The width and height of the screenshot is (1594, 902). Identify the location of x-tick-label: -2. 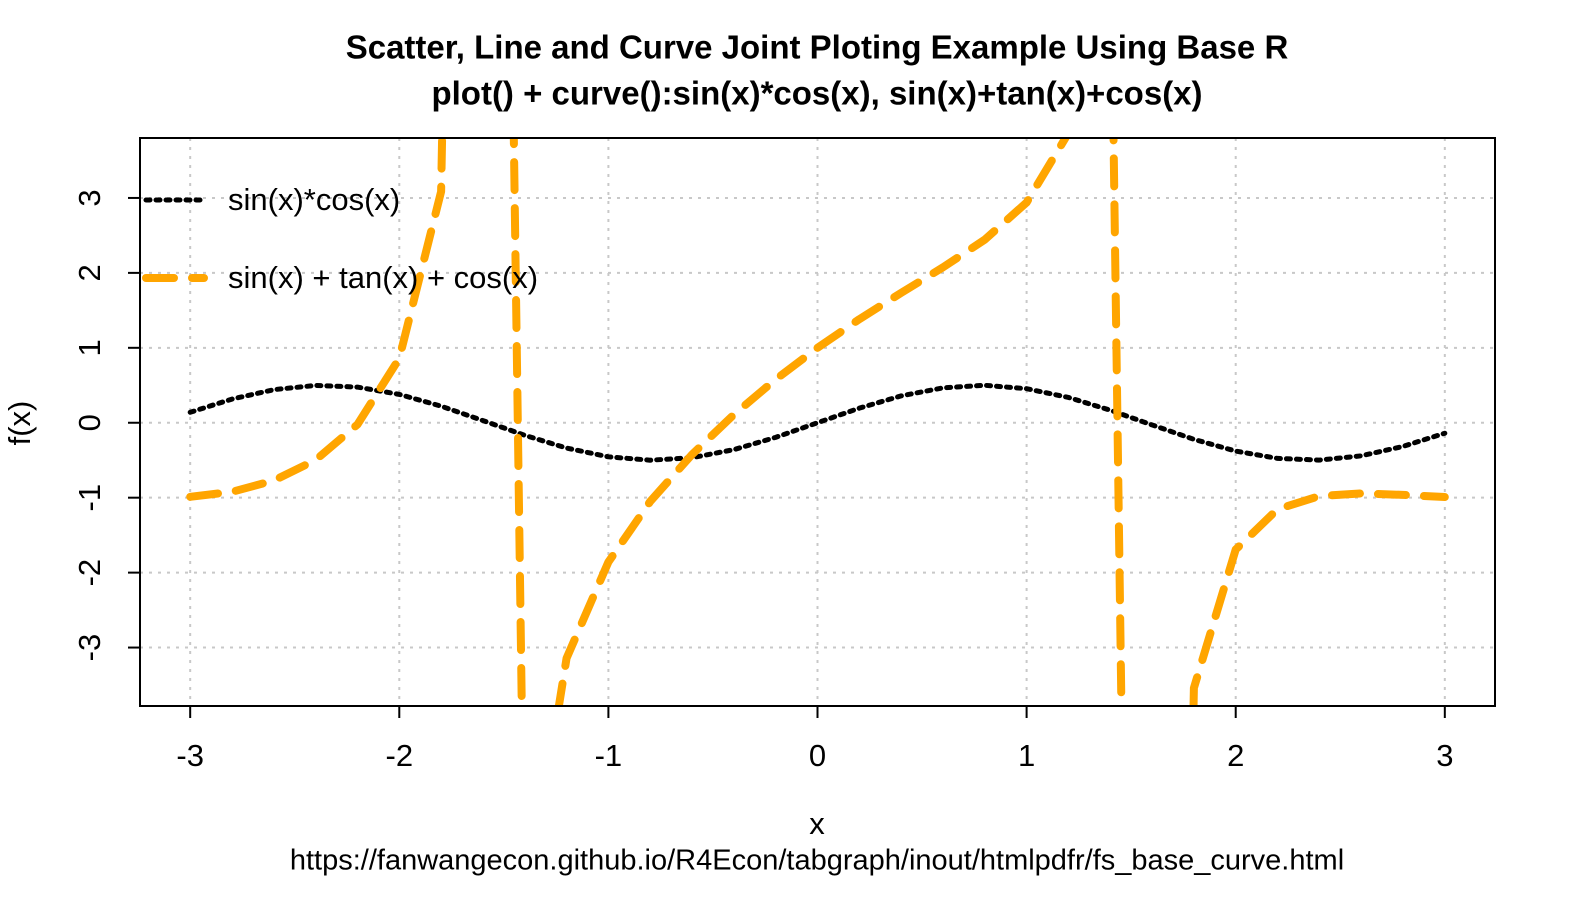
(400, 755).